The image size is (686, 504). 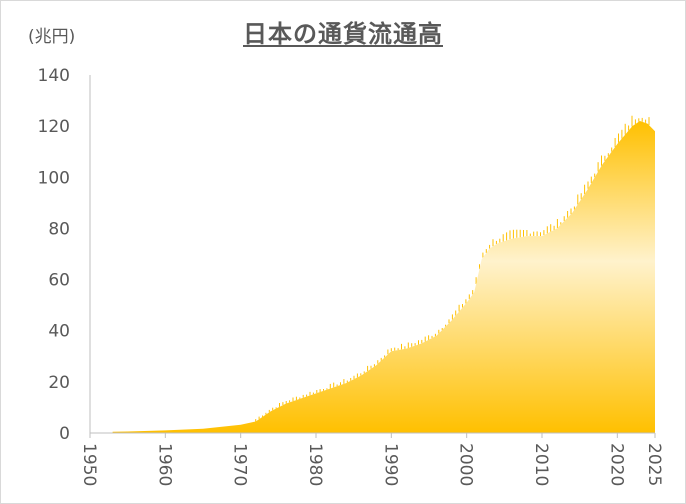 What do you see at coordinates (52, 37) in the screenshot?
I see `y-axis-unit-label: (兆円)` at bounding box center [52, 37].